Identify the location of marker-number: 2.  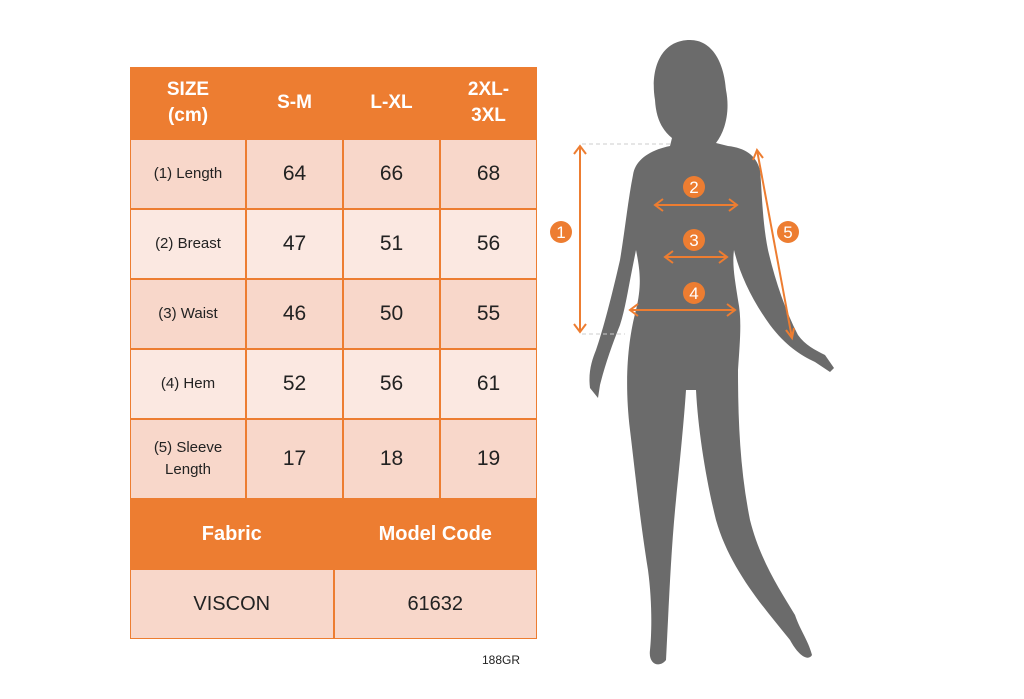
(693, 187).